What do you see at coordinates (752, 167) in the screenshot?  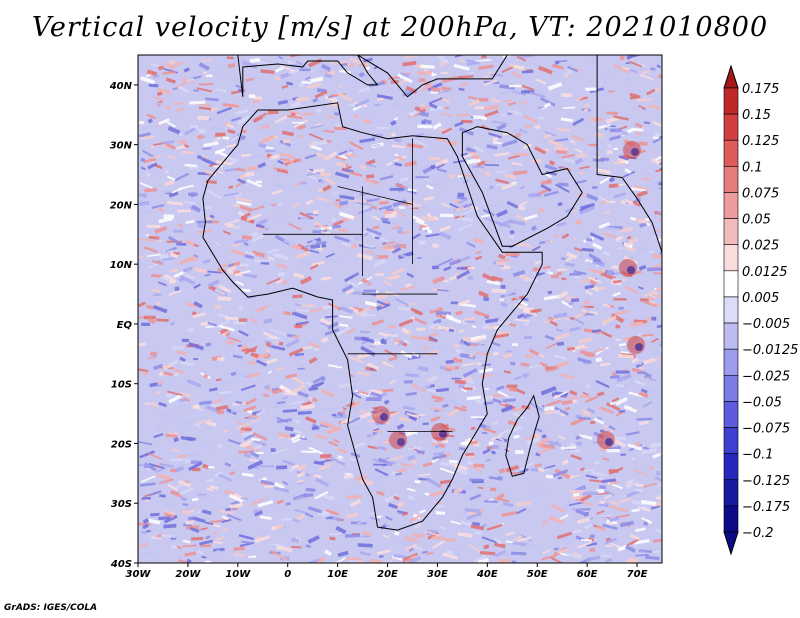 I see `colorbar-label: 0.1` at bounding box center [752, 167].